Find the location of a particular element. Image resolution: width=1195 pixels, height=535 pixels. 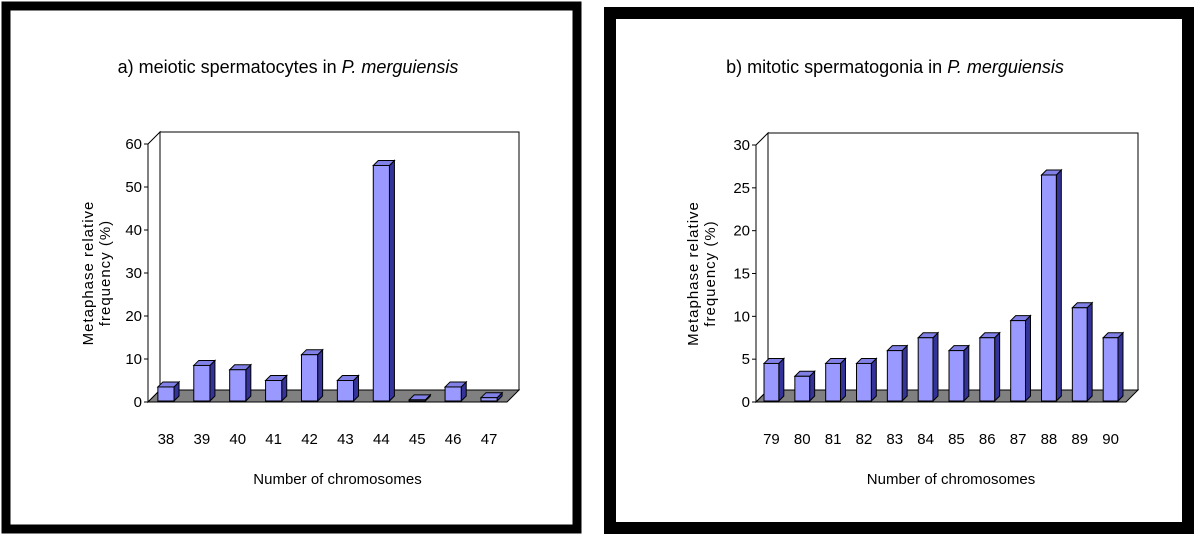

chart-a-xtick-label: 44 is located at coordinates (381, 439).